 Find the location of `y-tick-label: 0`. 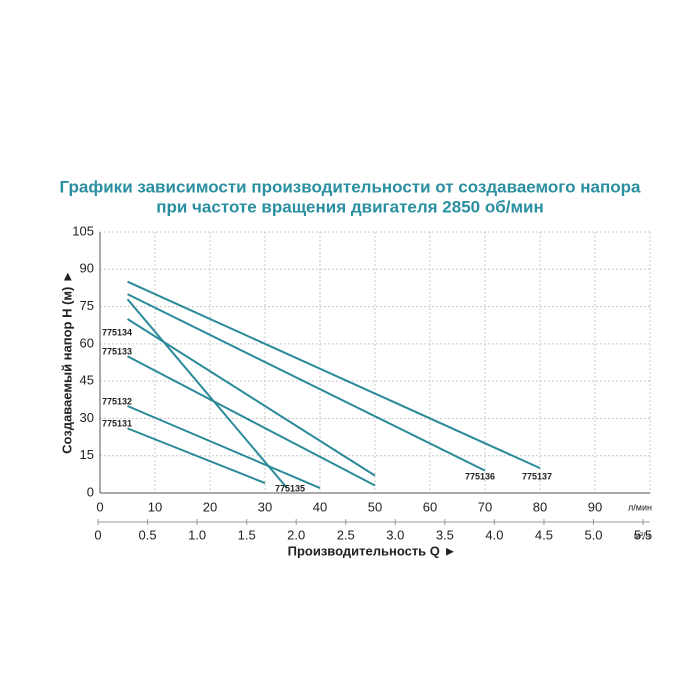

y-tick-label: 0 is located at coordinates (90, 491).